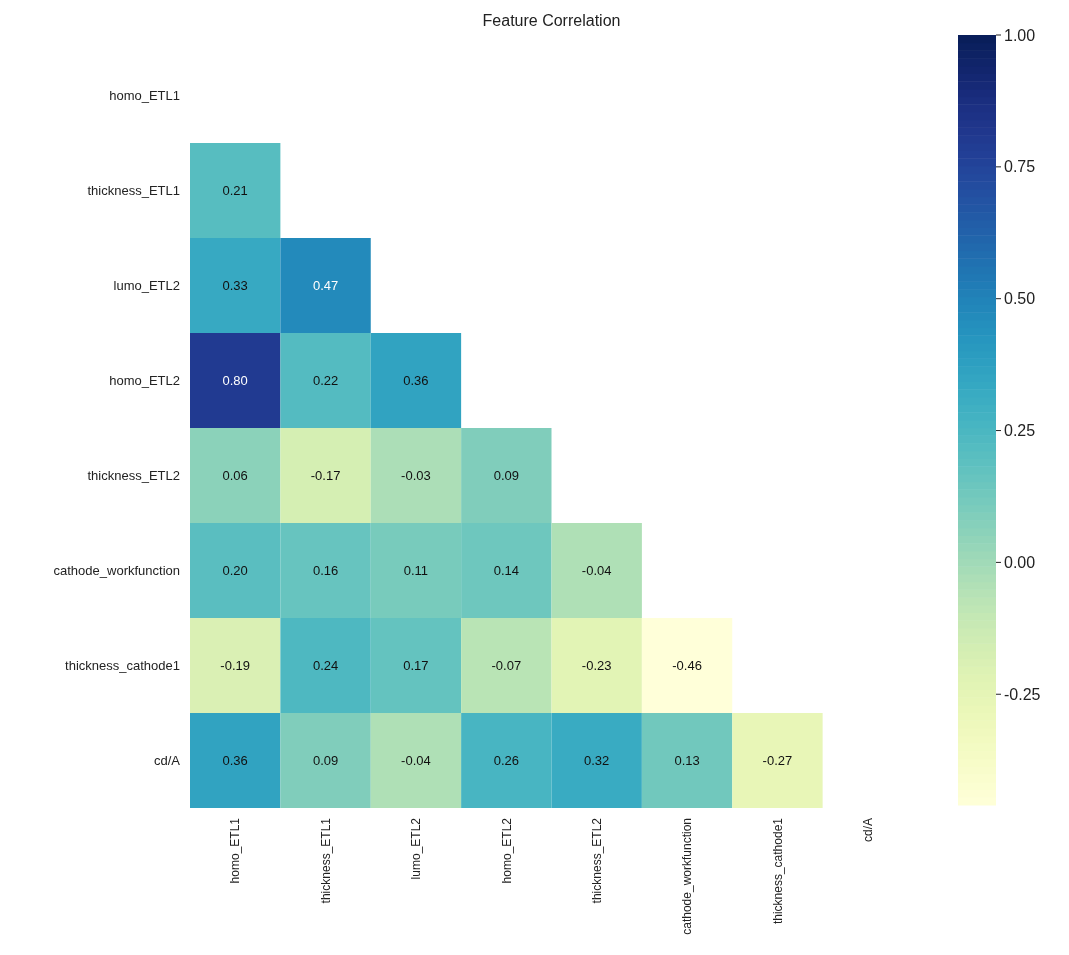 This screenshot has height=955, width=1069. I want to click on data-label: 0.21, so click(235, 191).